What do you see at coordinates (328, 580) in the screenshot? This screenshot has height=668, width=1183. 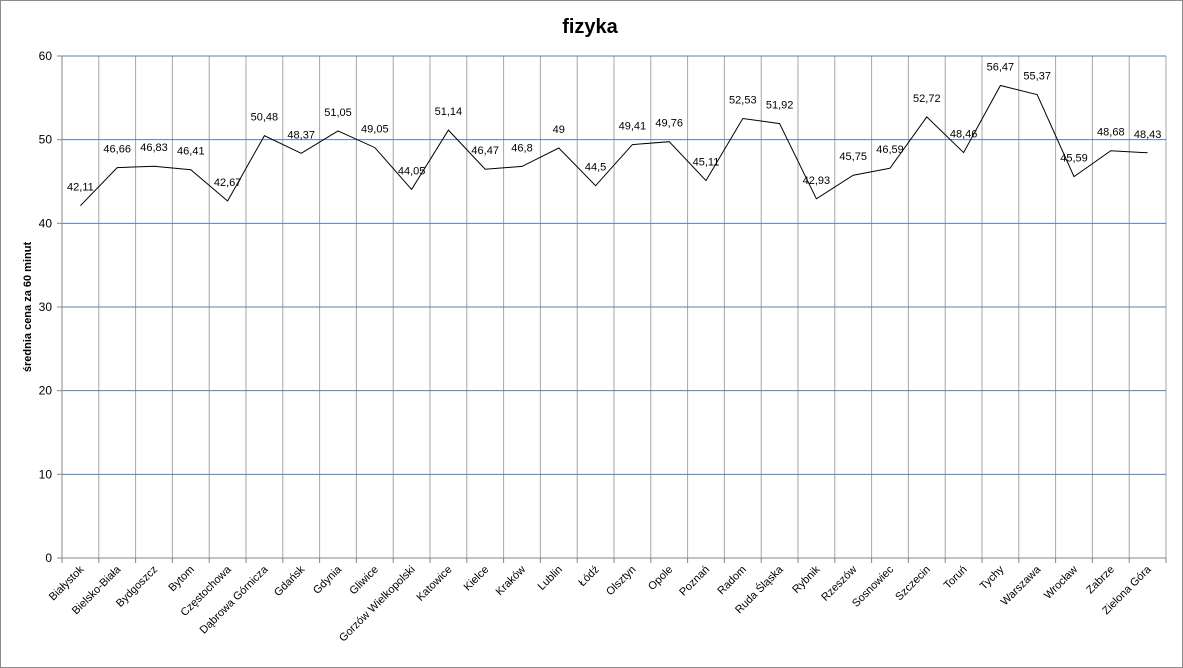 I see `x-tick-label: Gdynia` at bounding box center [328, 580].